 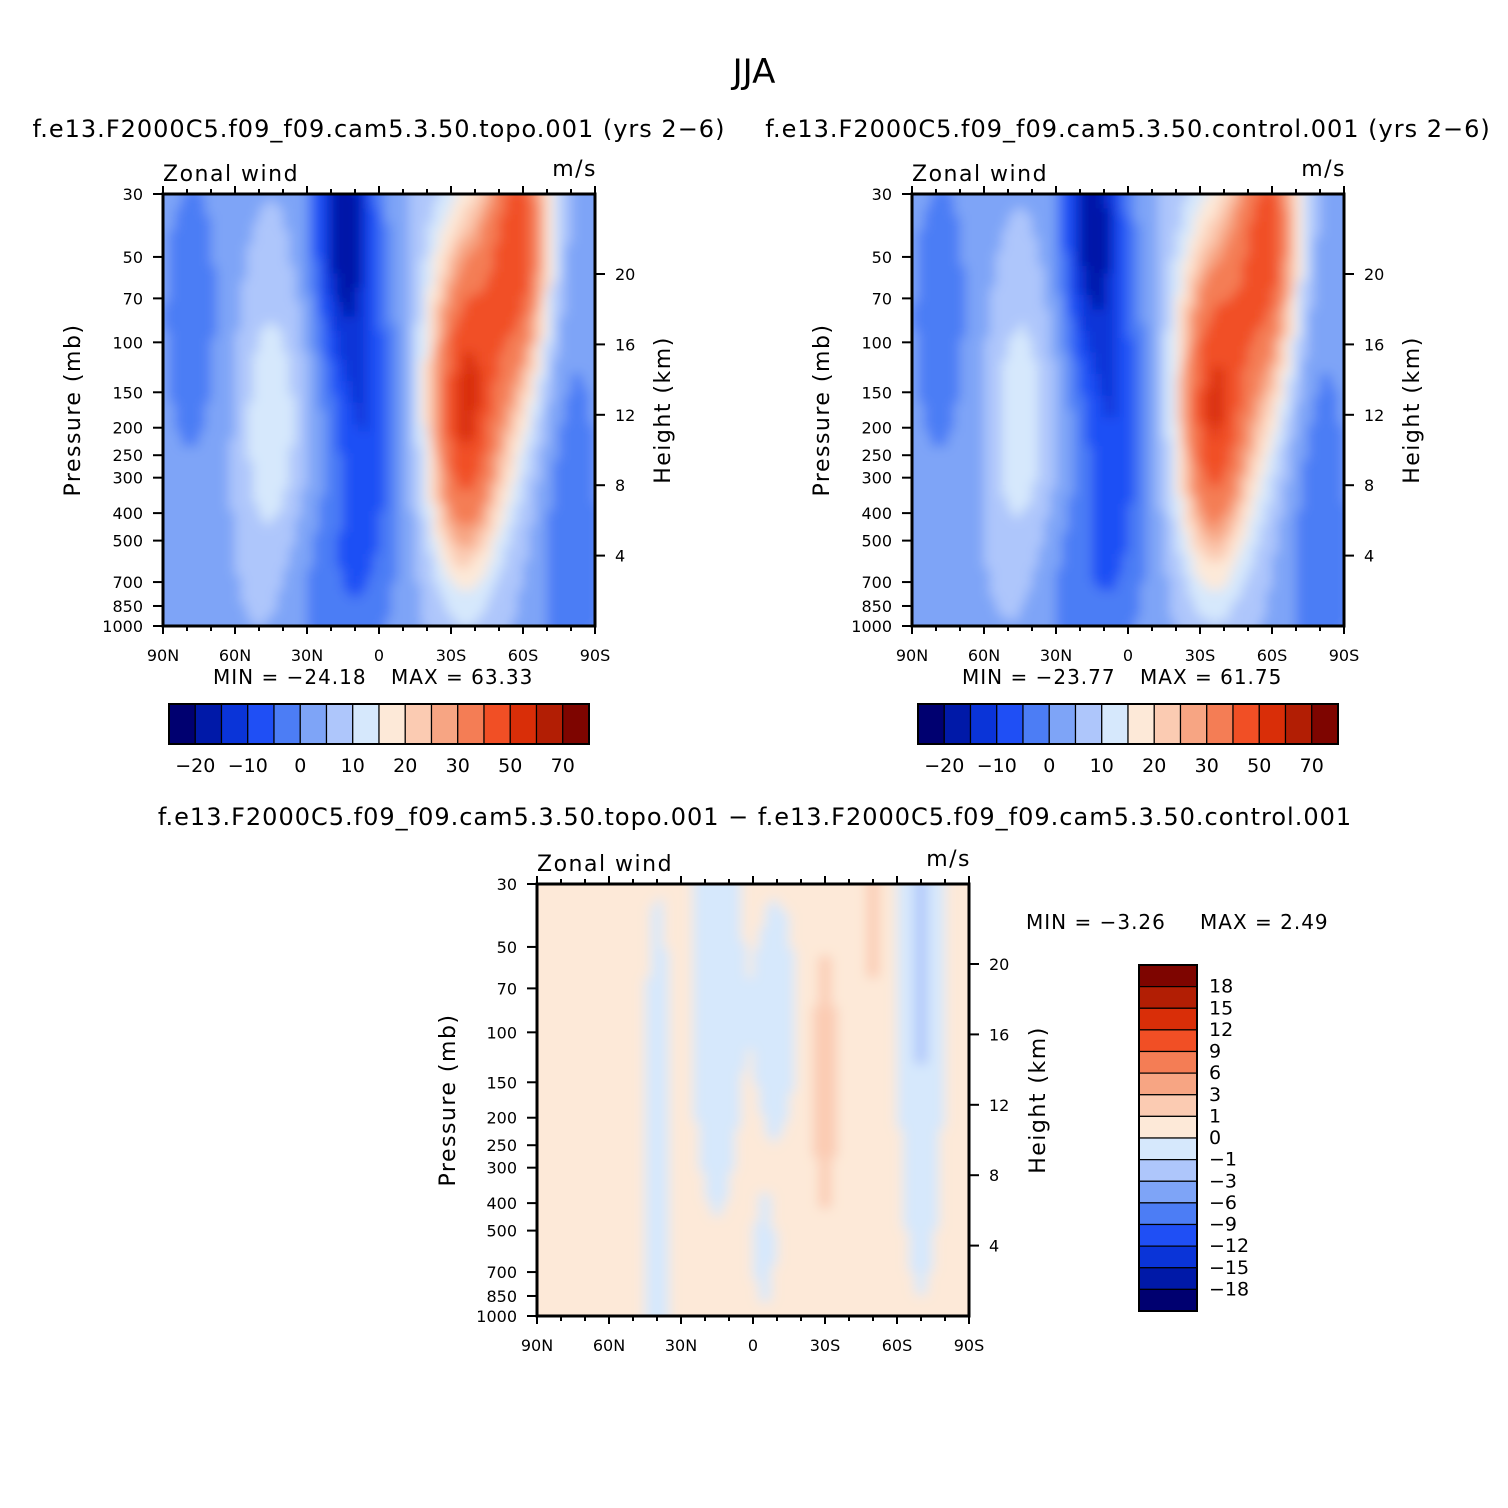 What do you see at coordinates (576, 724) in the screenshot?
I see `colorbar-swatch` at bounding box center [576, 724].